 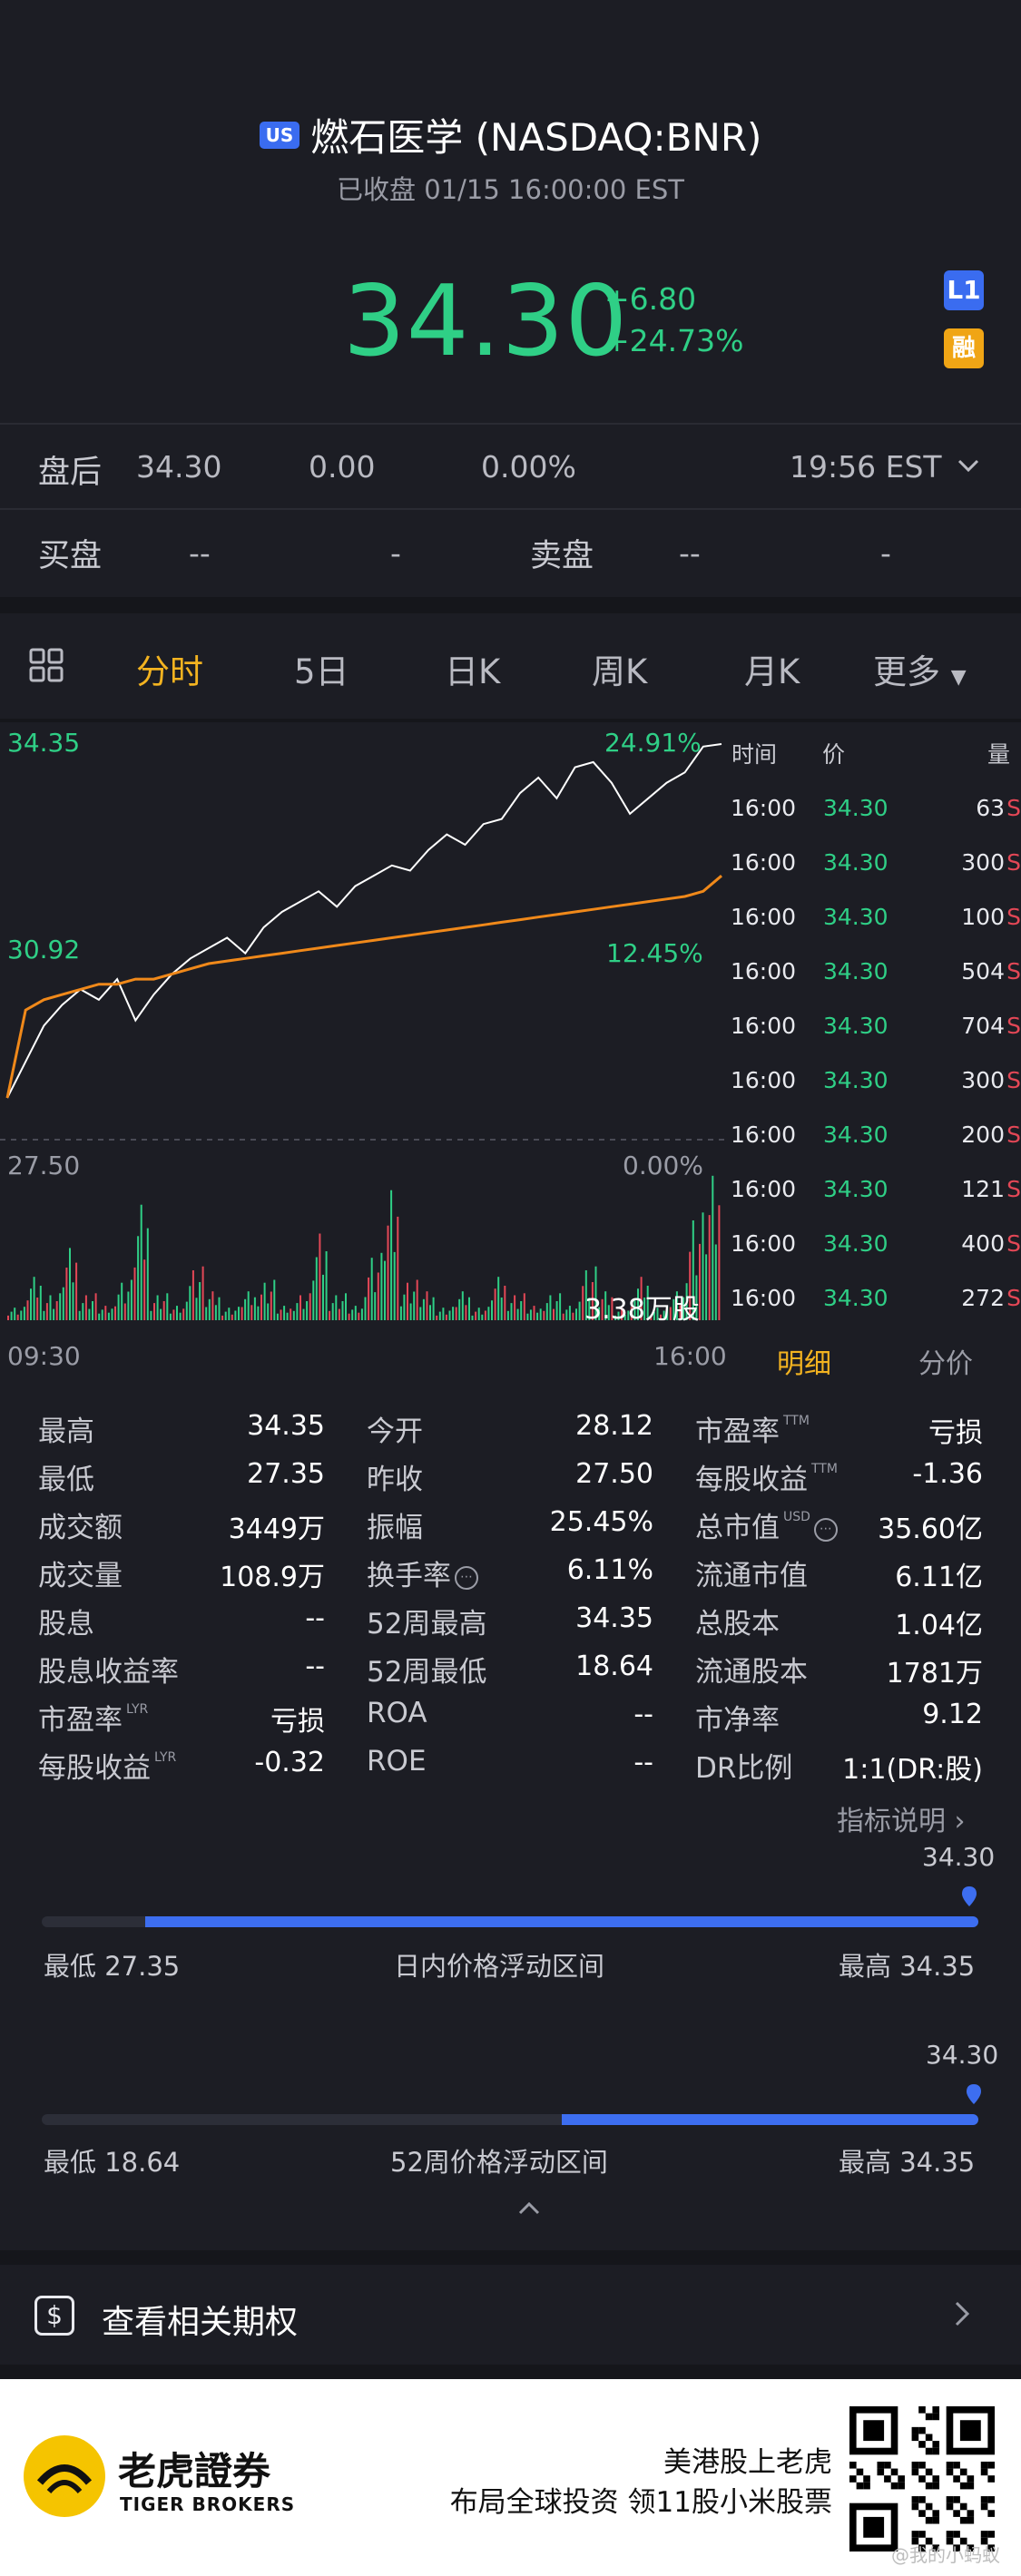 What do you see at coordinates (620, 671) in the screenshot?
I see `tab-weekly-k: 周K` at bounding box center [620, 671].